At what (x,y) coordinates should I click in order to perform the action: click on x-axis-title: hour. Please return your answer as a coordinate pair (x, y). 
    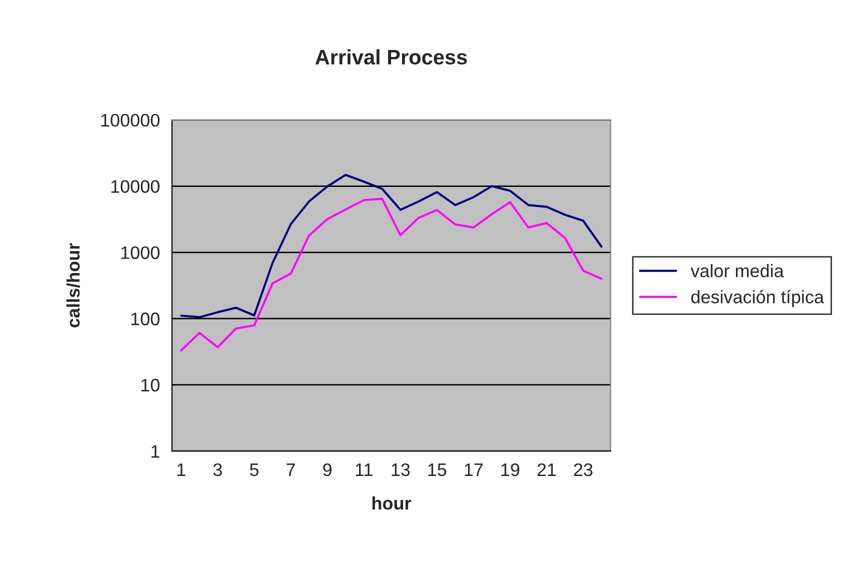
    Looking at the image, I should click on (392, 503).